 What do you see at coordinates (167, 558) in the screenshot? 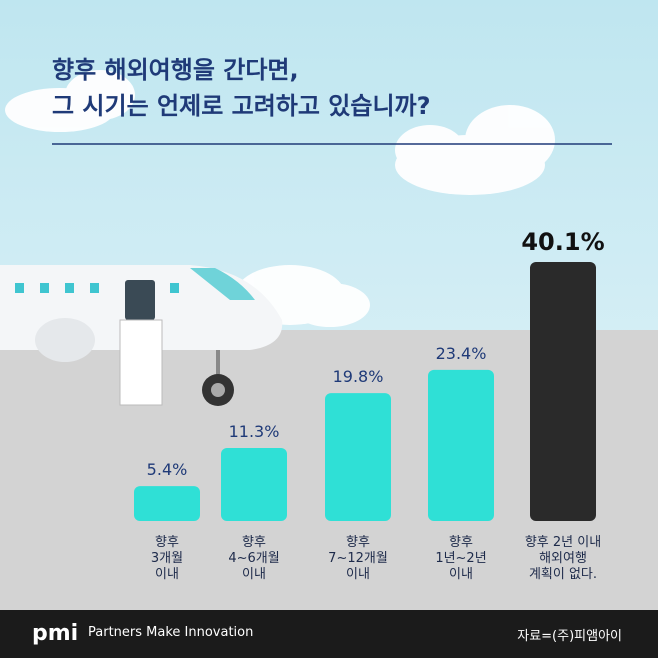
I see `x-tick-label: 향후 3개월 이내` at bounding box center [167, 558].